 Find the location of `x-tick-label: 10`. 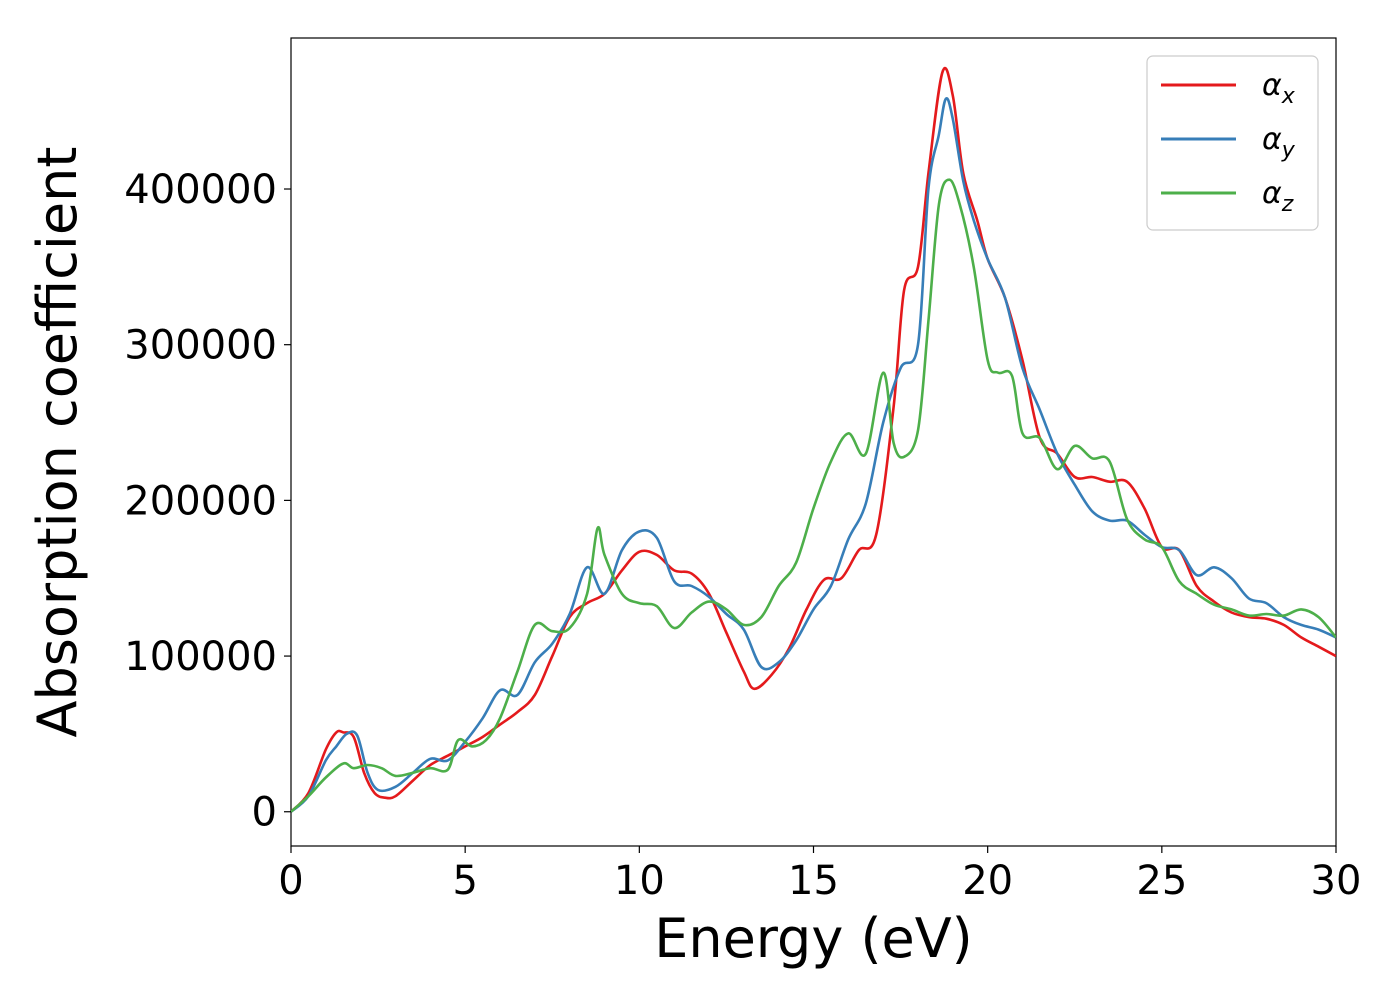

x-tick-label: 10 is located at coordinates (639, 881).